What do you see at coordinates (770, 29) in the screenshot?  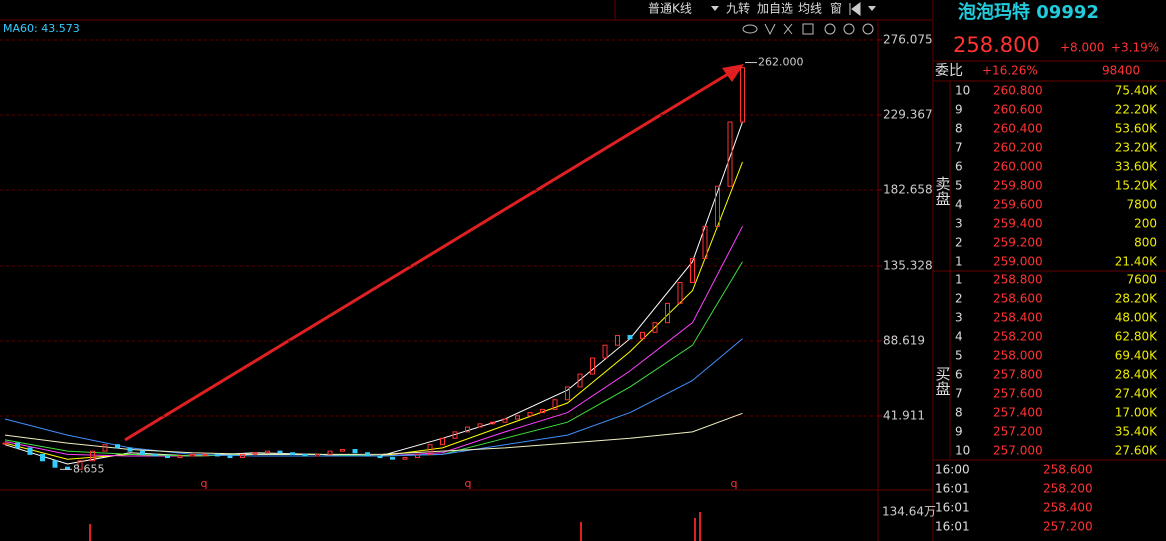 I see `mark-icon` at bounding box center [770, 29].